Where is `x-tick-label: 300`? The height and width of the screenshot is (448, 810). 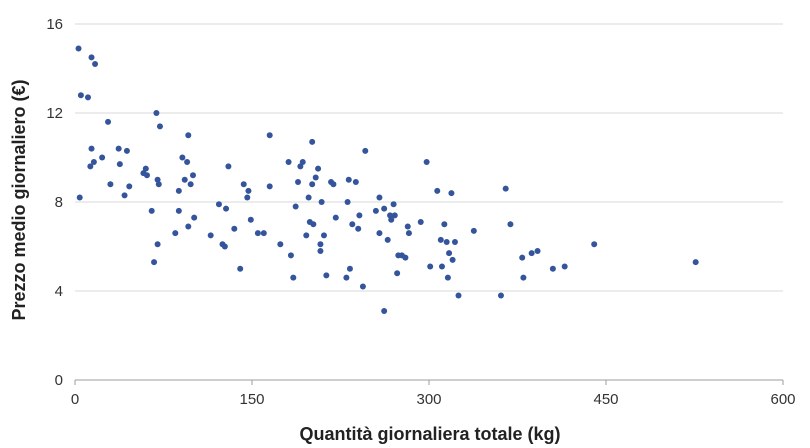
x-tick-label: 300 is located at coordinates (428, 399).